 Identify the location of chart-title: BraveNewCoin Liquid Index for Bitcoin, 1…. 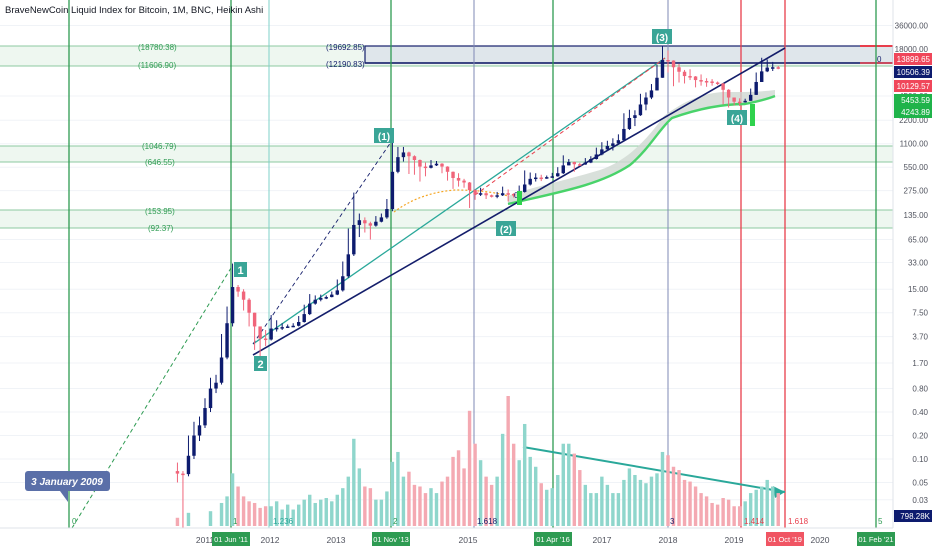
(134, 10).